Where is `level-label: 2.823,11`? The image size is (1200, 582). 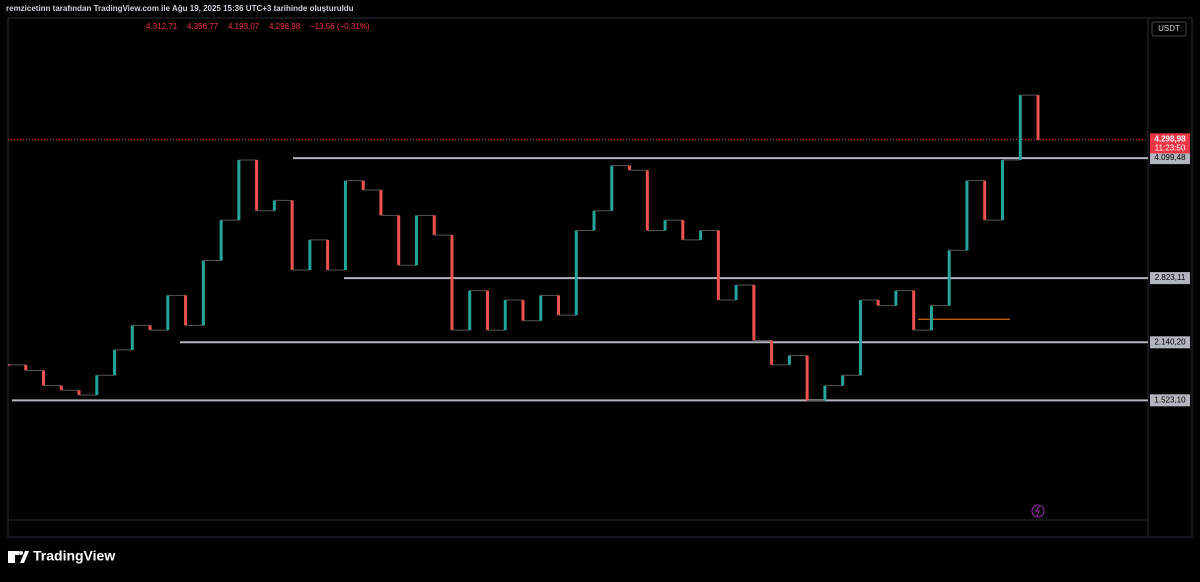 level-label: 2.823,11 is located at coordinates (1170, 277).